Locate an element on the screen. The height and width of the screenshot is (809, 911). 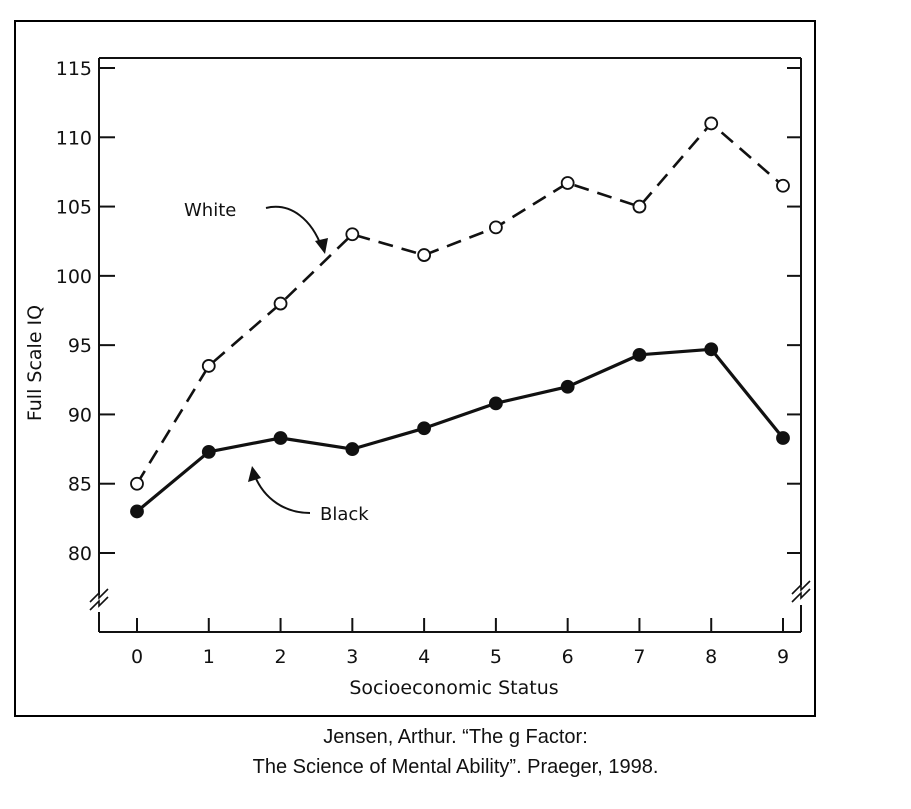
x-tick-label: 2 is located at coordinates (281, 657).